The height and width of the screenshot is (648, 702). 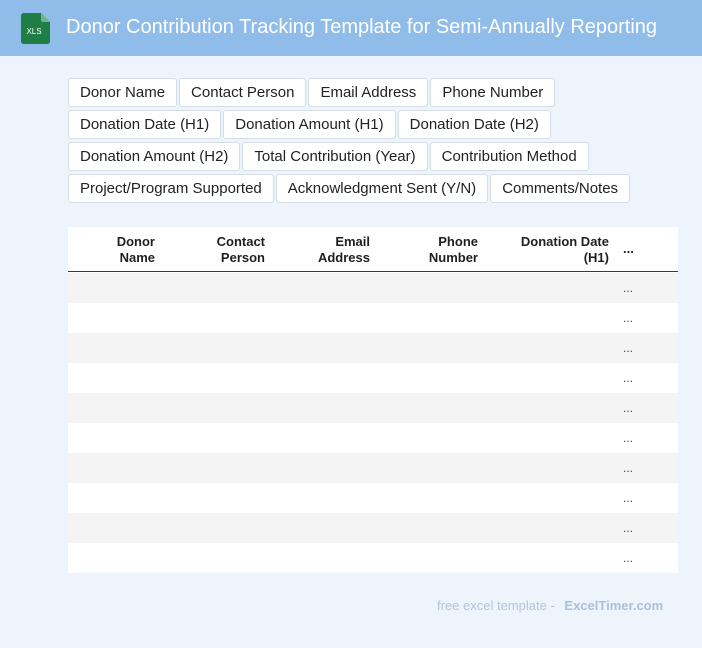 What do you see at coordinates (171, 188) in the screenshot?
I see `field-chip: Project/Program Supported` at bounding box center [171, 188].